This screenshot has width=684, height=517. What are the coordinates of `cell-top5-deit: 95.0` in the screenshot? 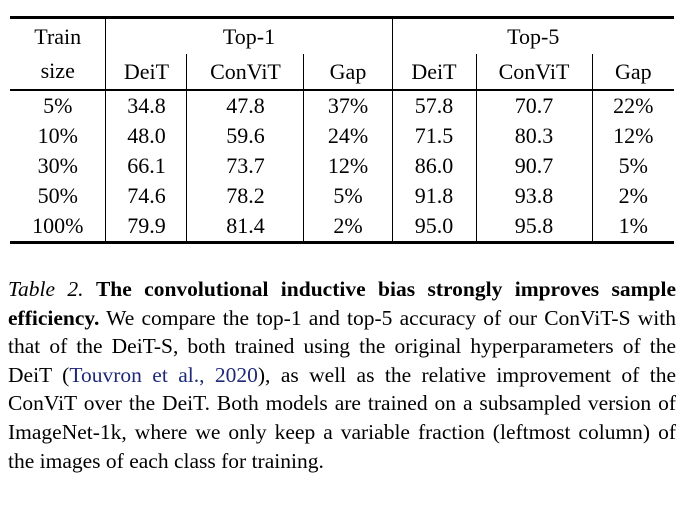 It's located at (434, 227).